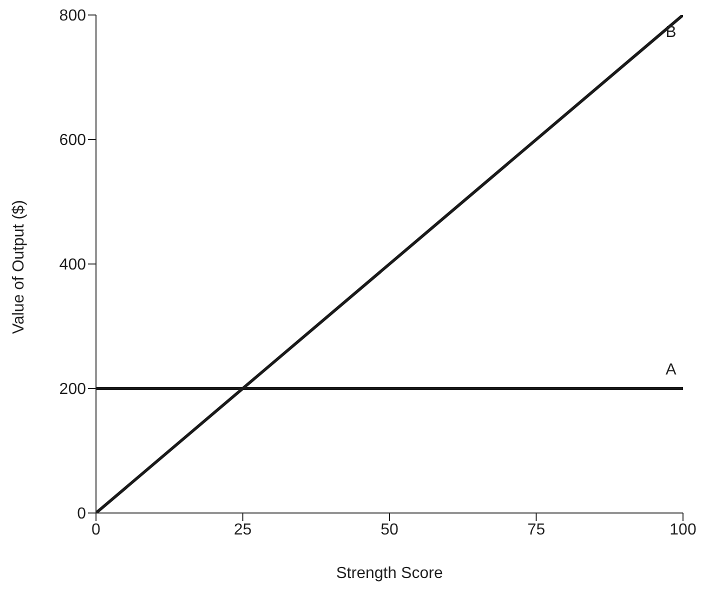 This screenshot has height=609, width=713. What do you see at coordinates (96, 529) in the screenshot?
I see `x-tick-label: 0` at bounding box center [96, 529].